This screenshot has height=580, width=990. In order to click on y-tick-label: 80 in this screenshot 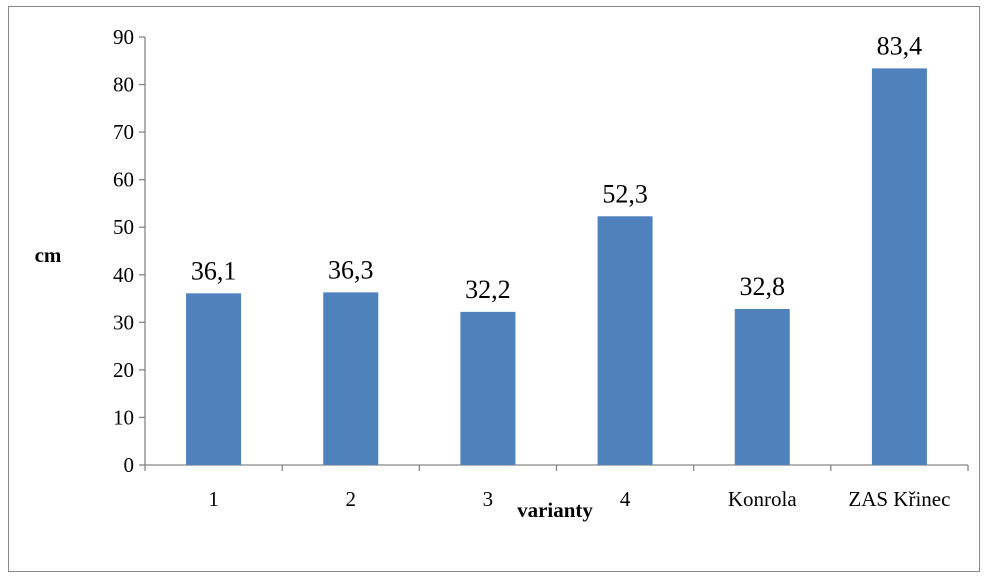, I will do `click(123, 85)`.